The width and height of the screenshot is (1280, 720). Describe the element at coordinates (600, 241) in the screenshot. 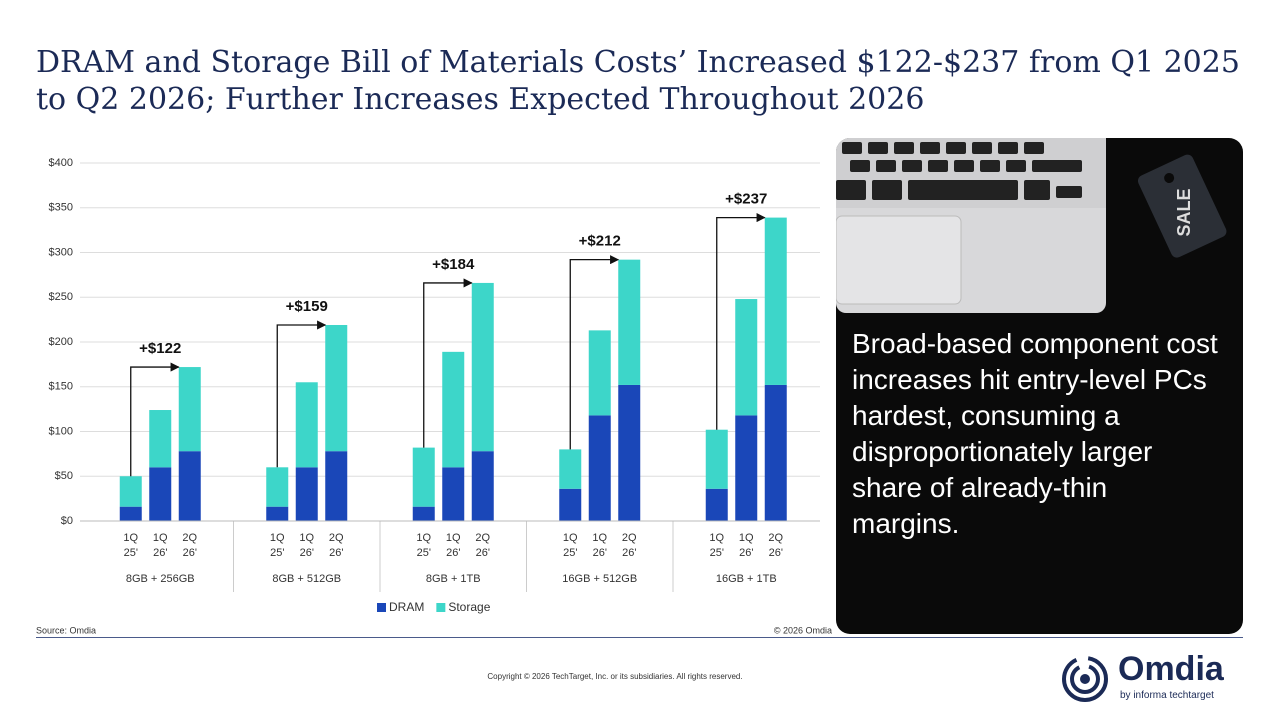

I see `annotation: +$212` at that location.